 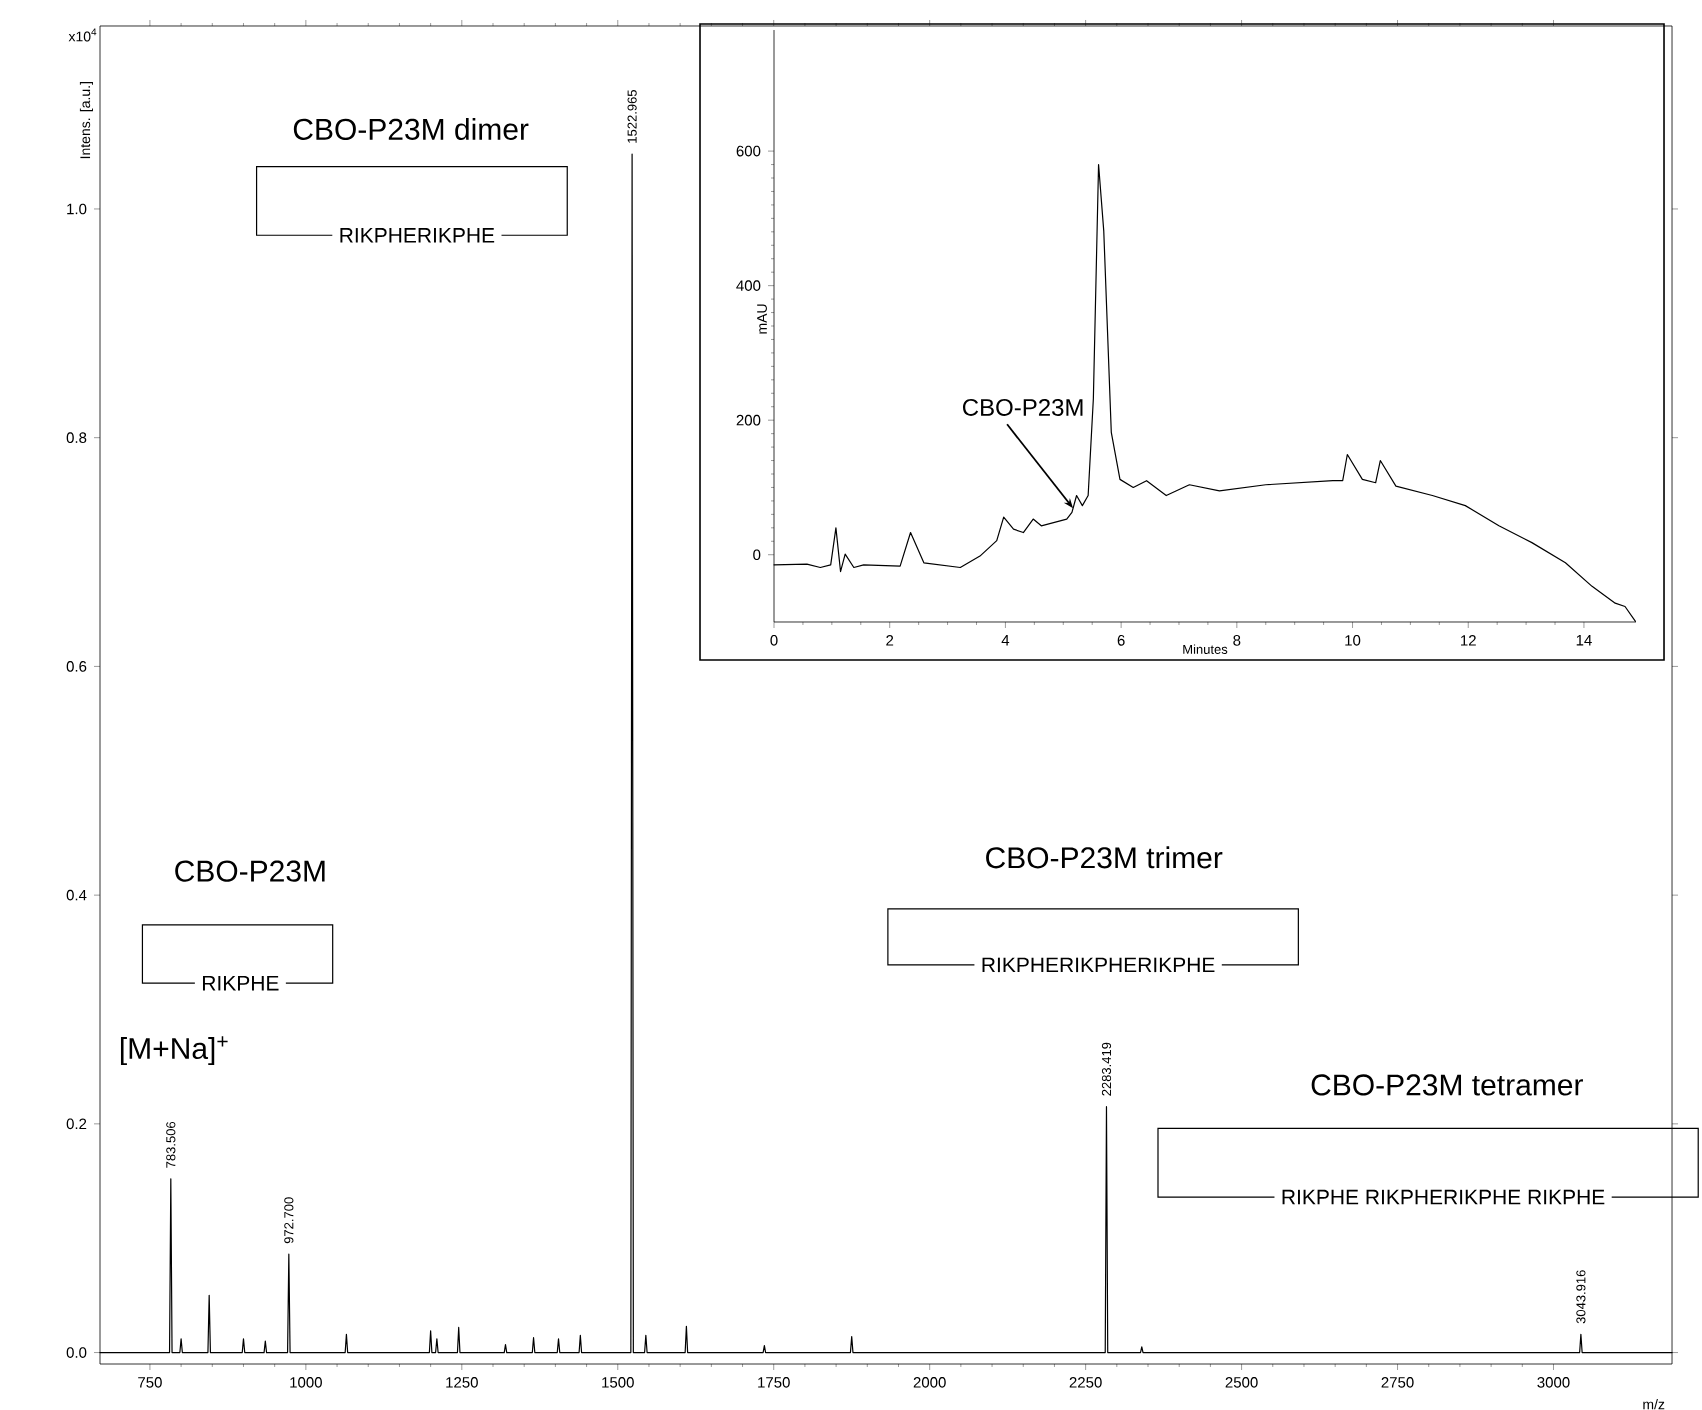 I want to click on annotation: [M+Na]$^{+}$, so click(x=174, y=1051).